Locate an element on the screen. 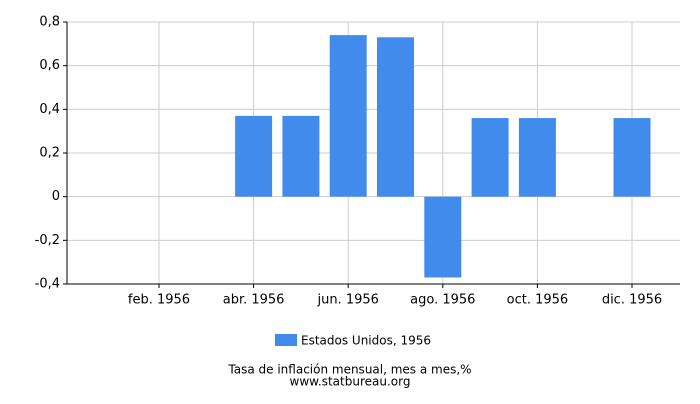  y-tick-label: 0,4 is located at coordinates (49, 109).